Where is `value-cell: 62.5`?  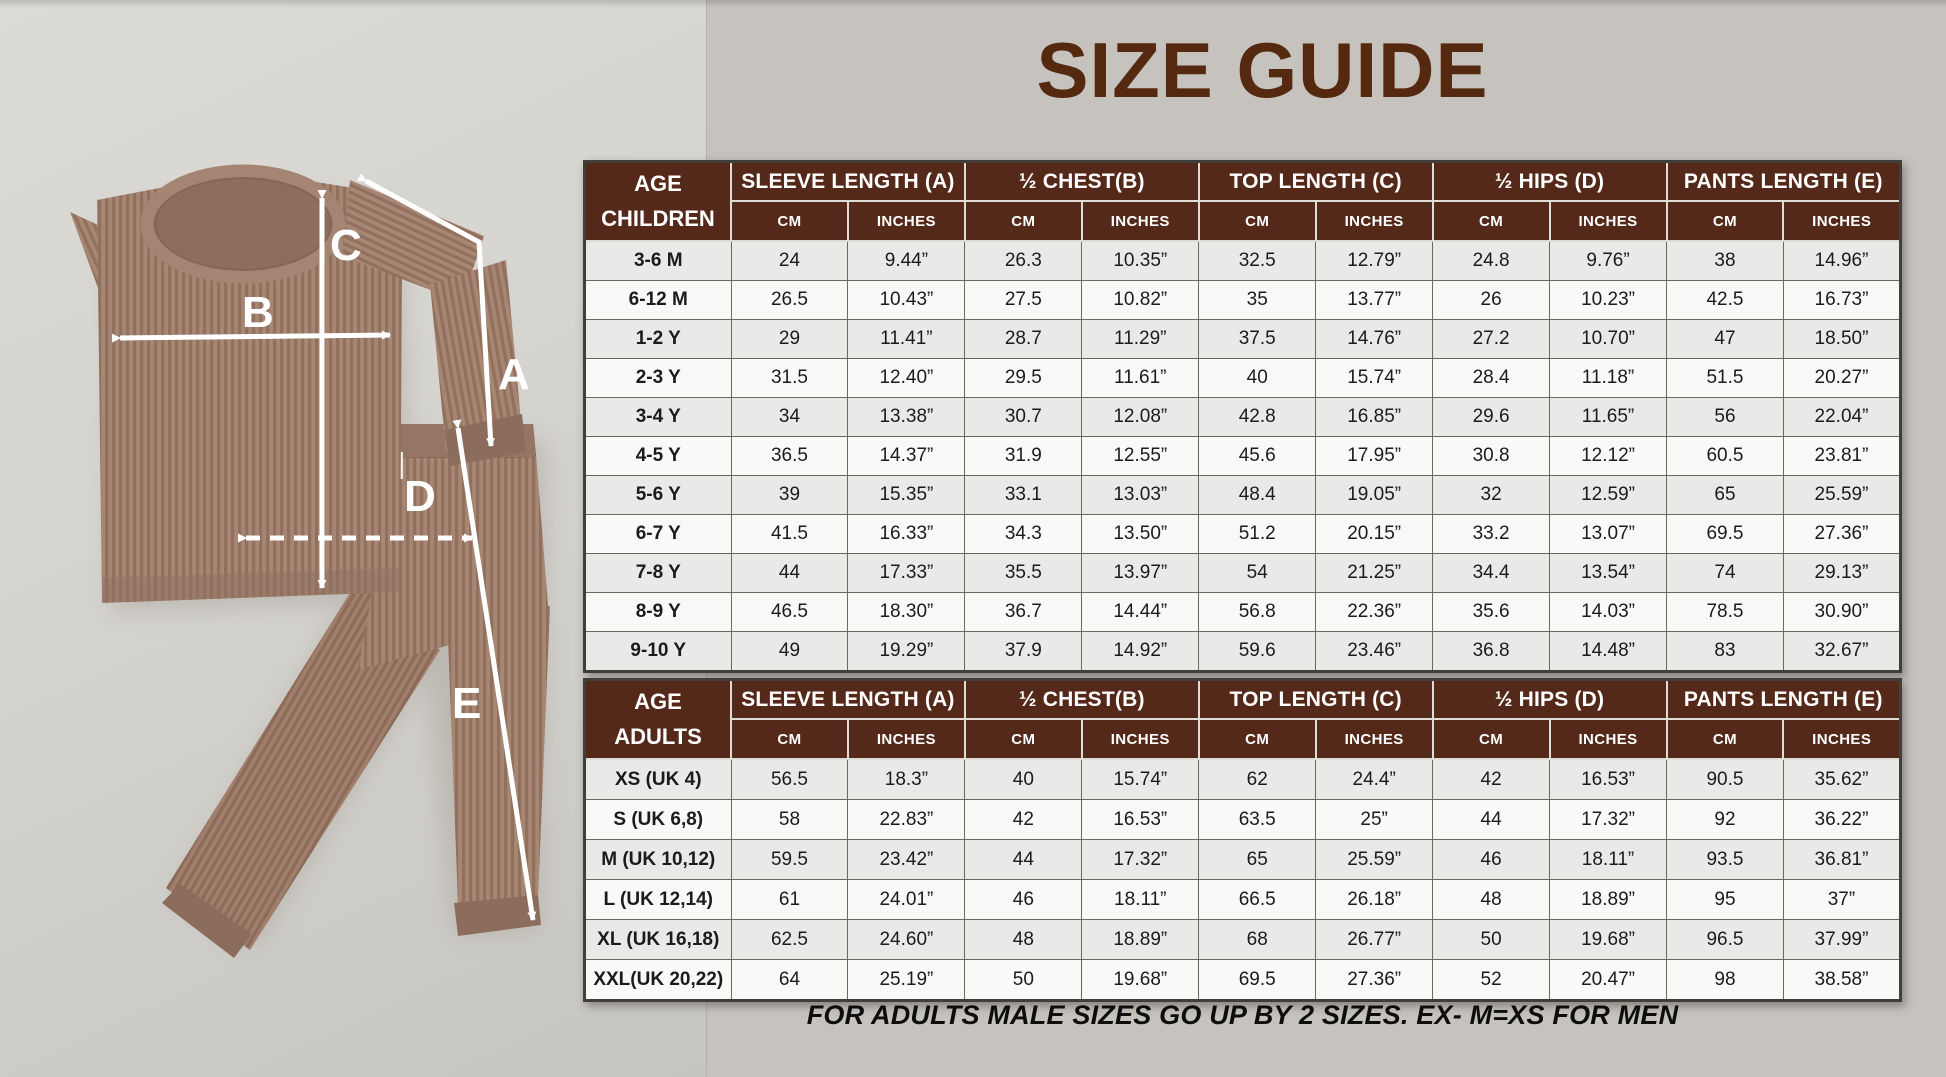 value-cell: 62.5 is located at coordinates (789, 939).